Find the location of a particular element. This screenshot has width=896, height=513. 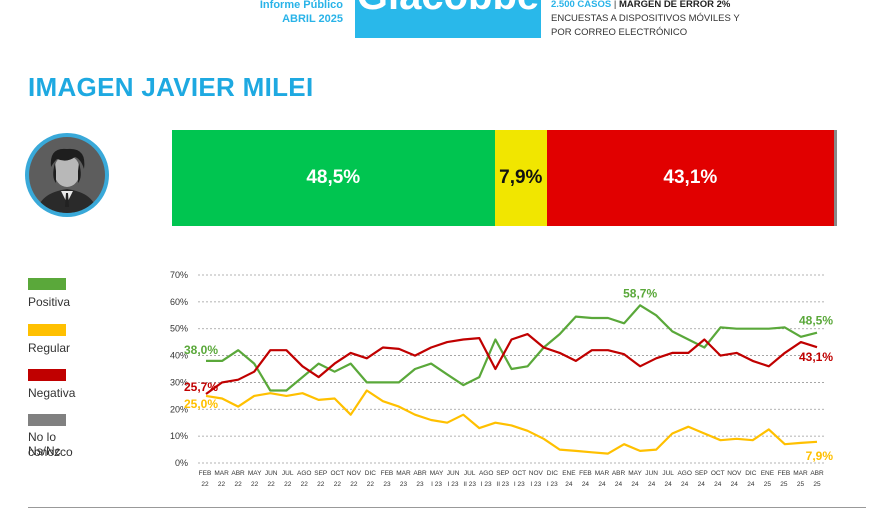

x-tick-label-year: II 23 is located at coordinates (469, 484).